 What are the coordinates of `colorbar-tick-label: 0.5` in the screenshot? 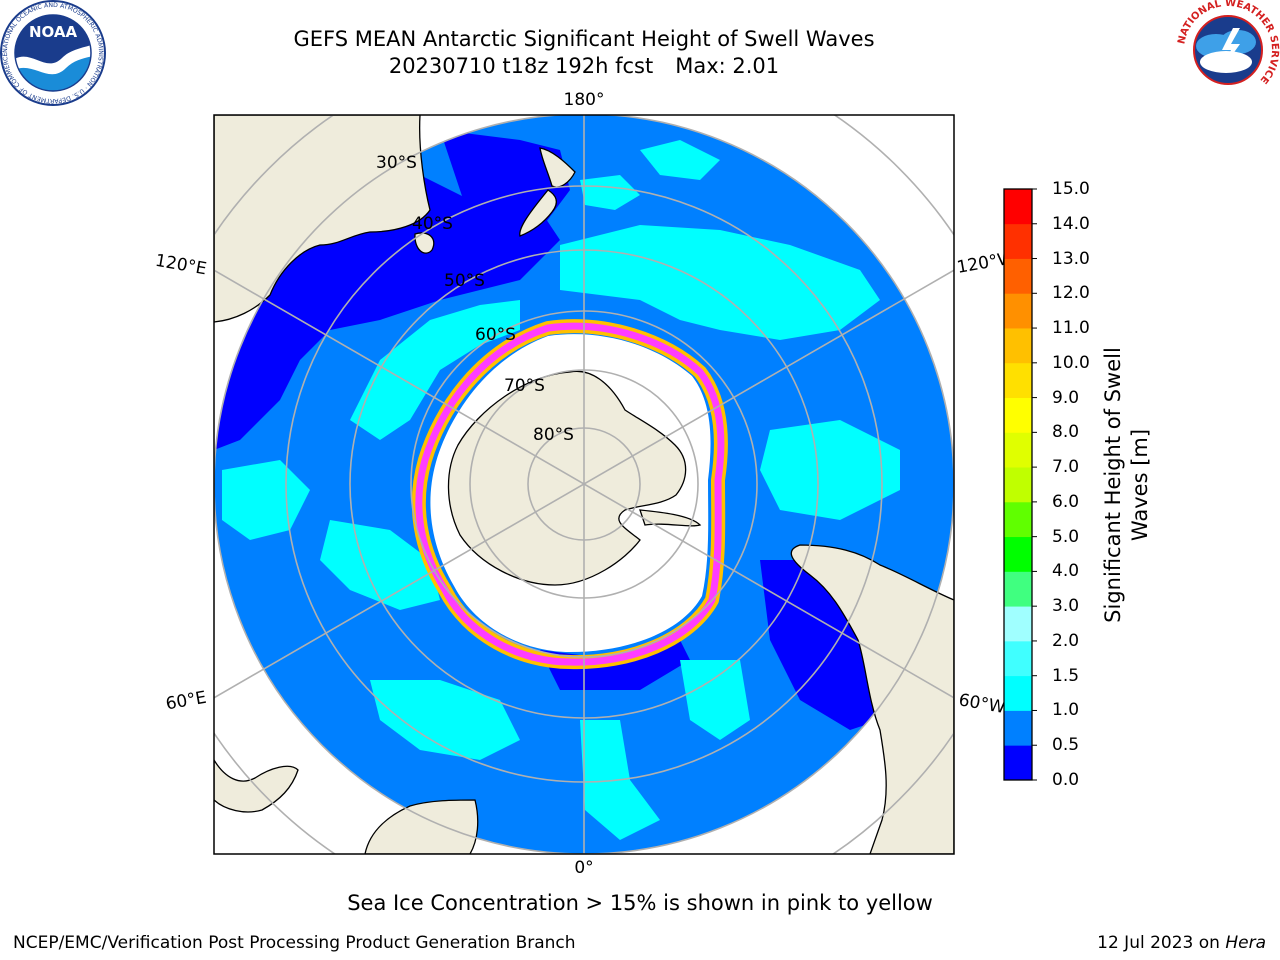 It's located at (1066, 745).